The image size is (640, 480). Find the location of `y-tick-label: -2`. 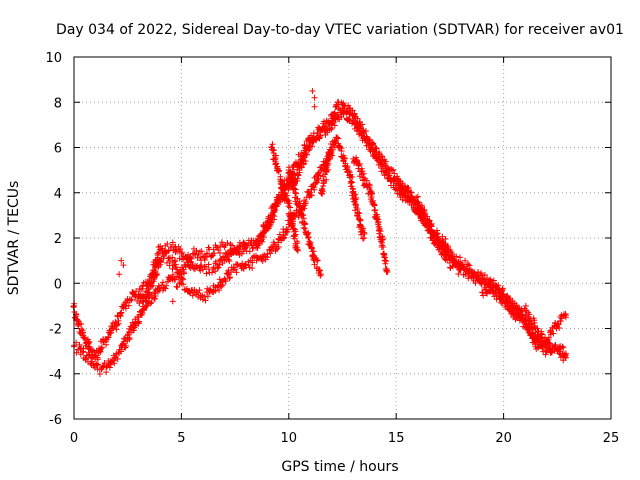

y-tick-label: -2 is located at coordinates (55, 330).